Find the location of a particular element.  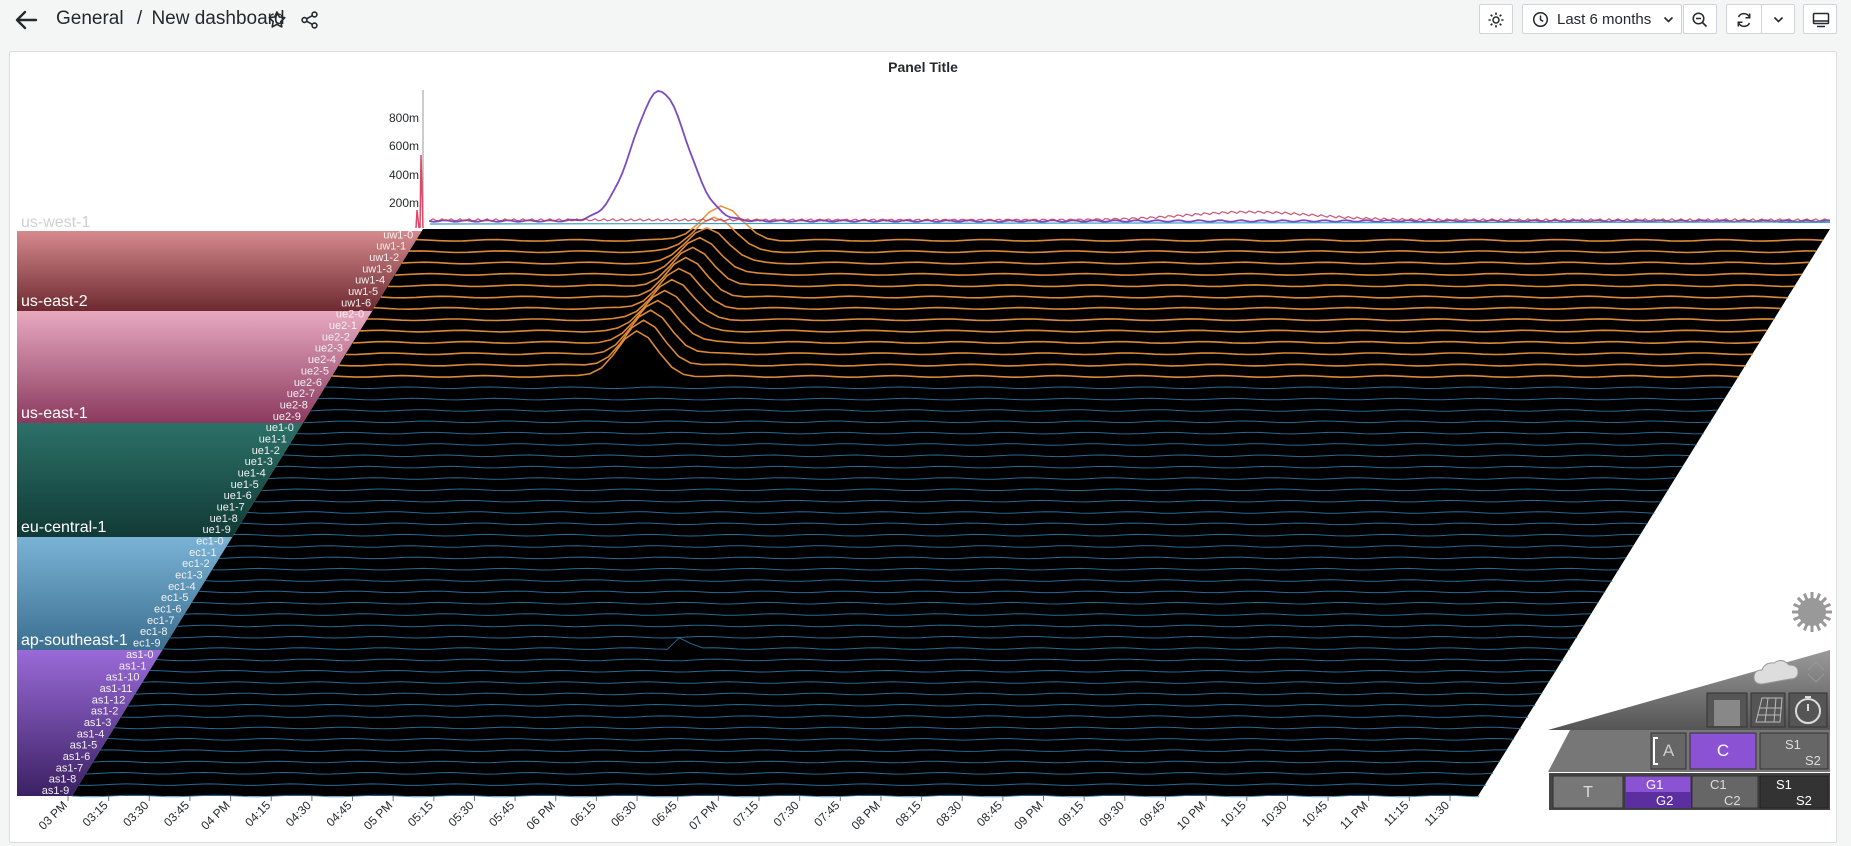

toggle-s-button: S1 S2 is located at coordinates (1794, 751).